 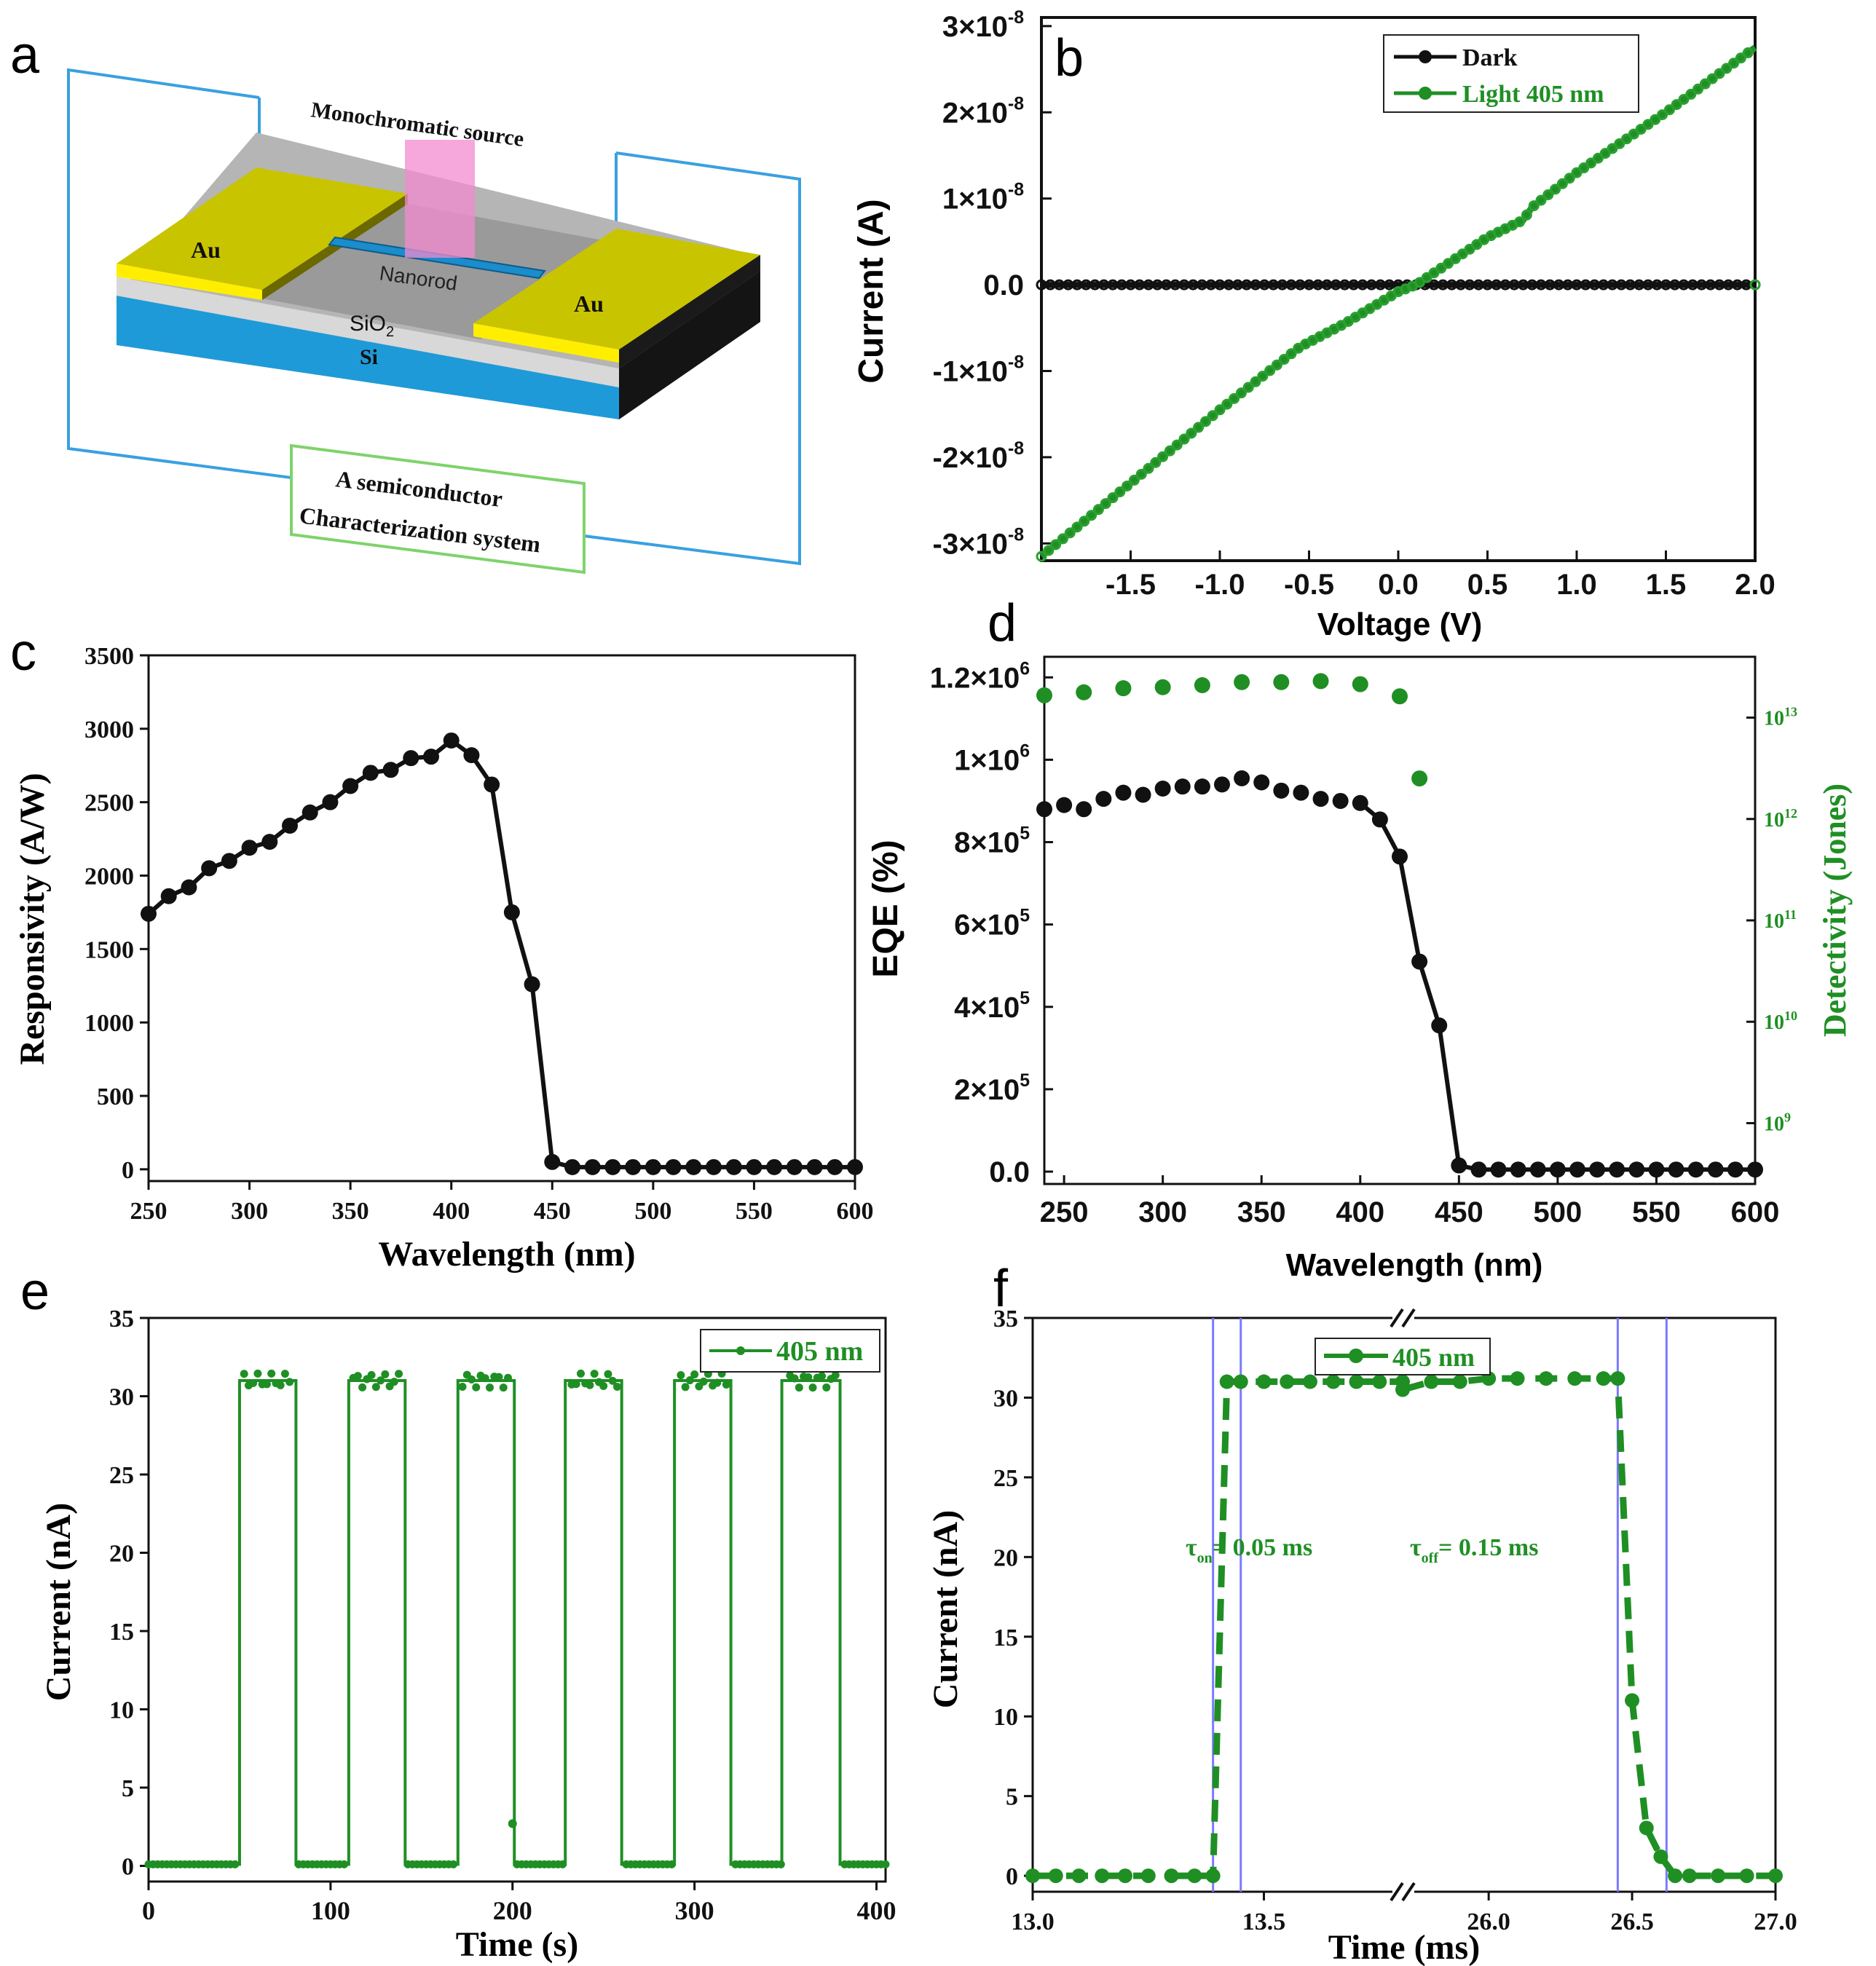 What do you see at coordinates (855, 1211) in the screenshot?
I see `x-tick-label-c: 600` at bounding box center [855, 1211].